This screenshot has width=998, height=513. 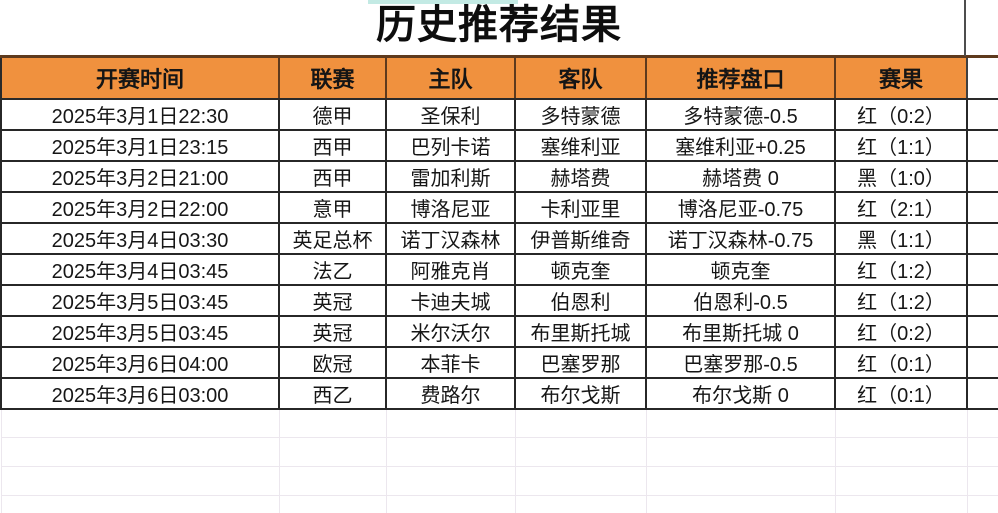 What do you see at coordinates (740, 269) in the screenshot?
I see `cell-handicap: 顿克奎` at bounding box center [740, 269].